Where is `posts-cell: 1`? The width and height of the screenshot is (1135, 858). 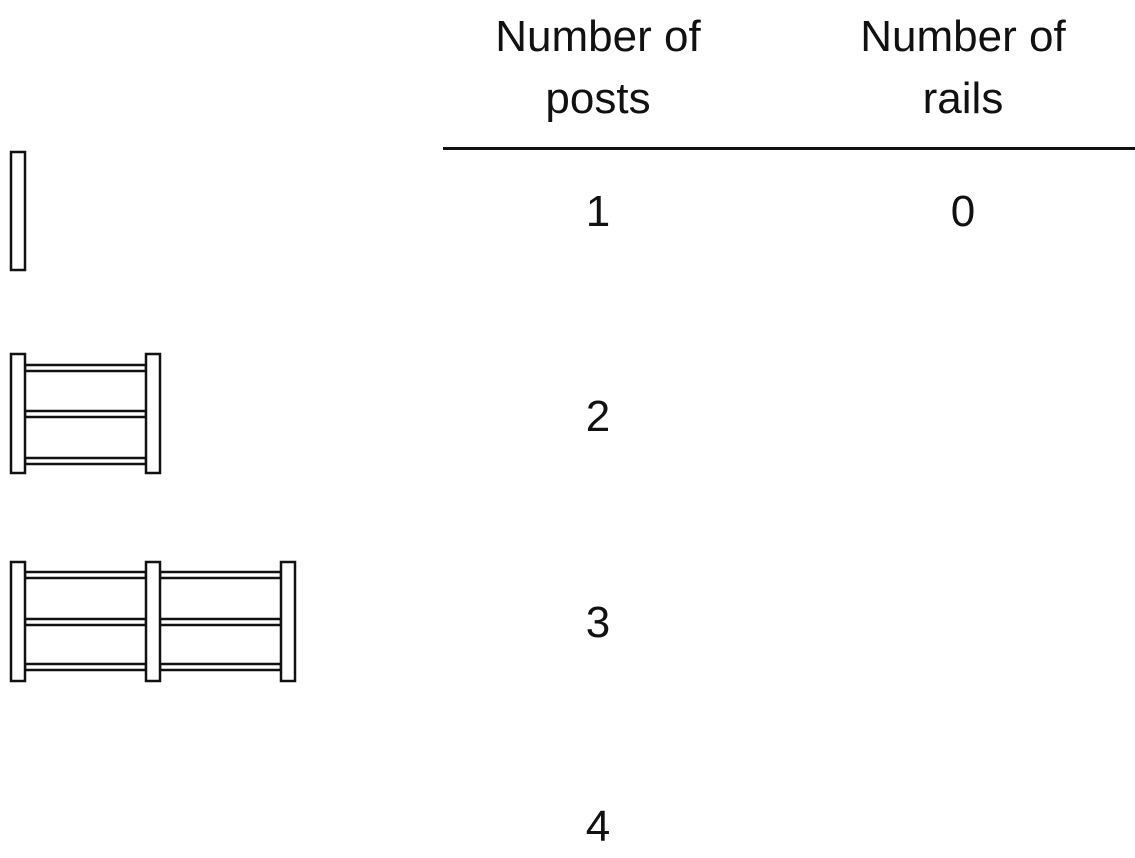 posts-cell: 1 is located at coordinates (598, 211).